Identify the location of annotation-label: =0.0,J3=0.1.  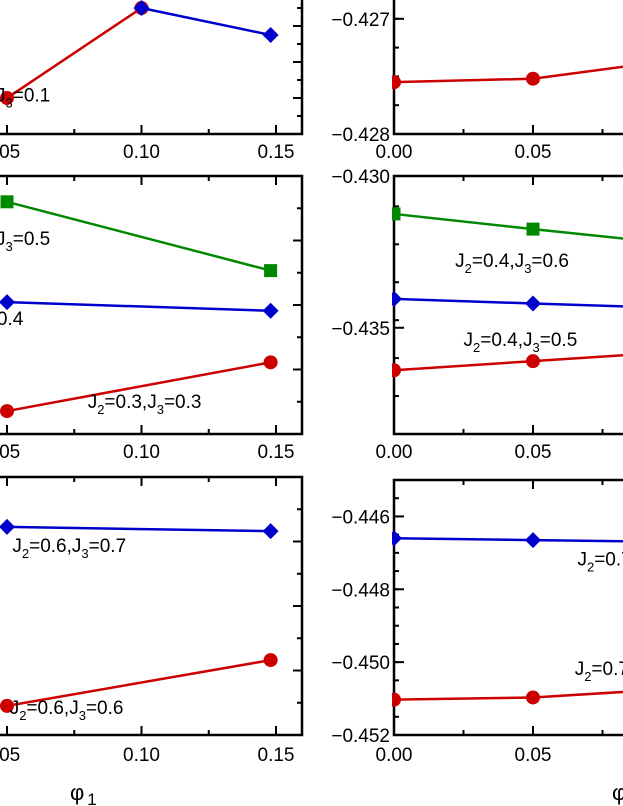
(25, 98).